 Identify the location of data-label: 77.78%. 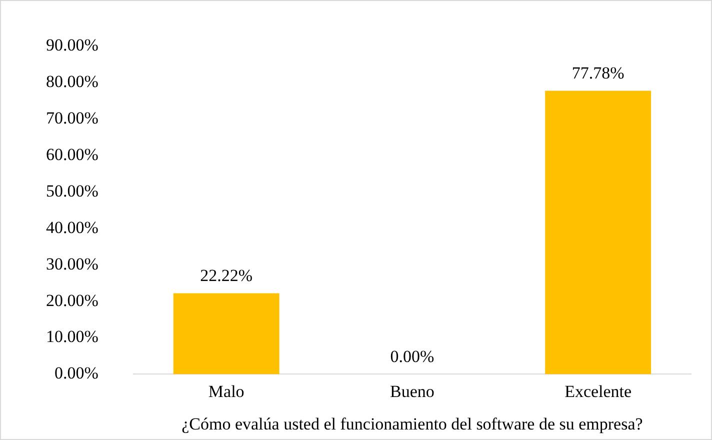
(598, 73).